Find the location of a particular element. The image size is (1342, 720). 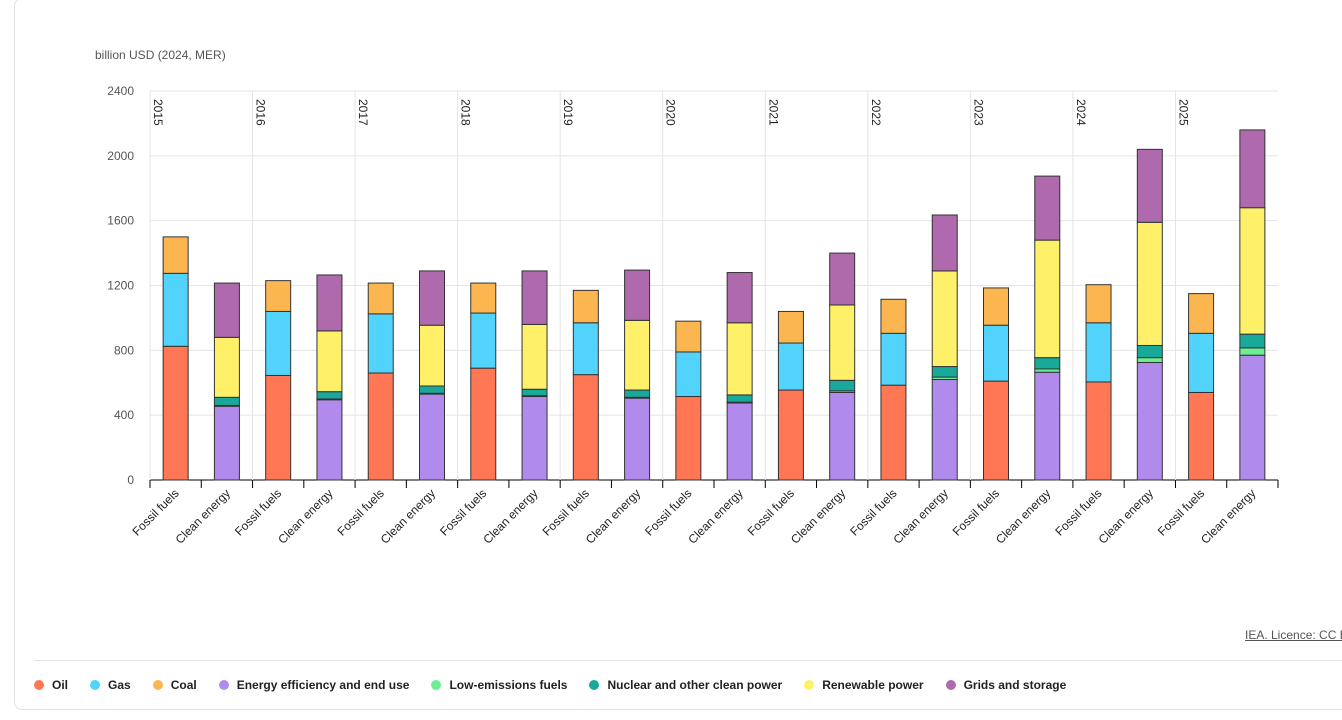

legend-item: Renewable power is located at coordinates (864, 685).